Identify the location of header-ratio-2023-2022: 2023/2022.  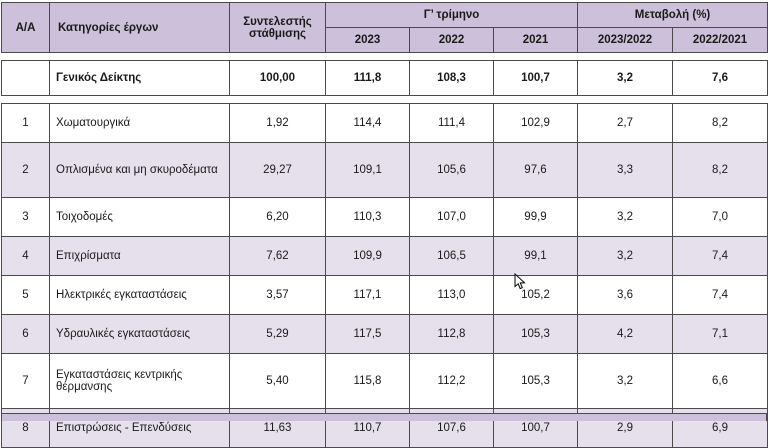
(625, 40).